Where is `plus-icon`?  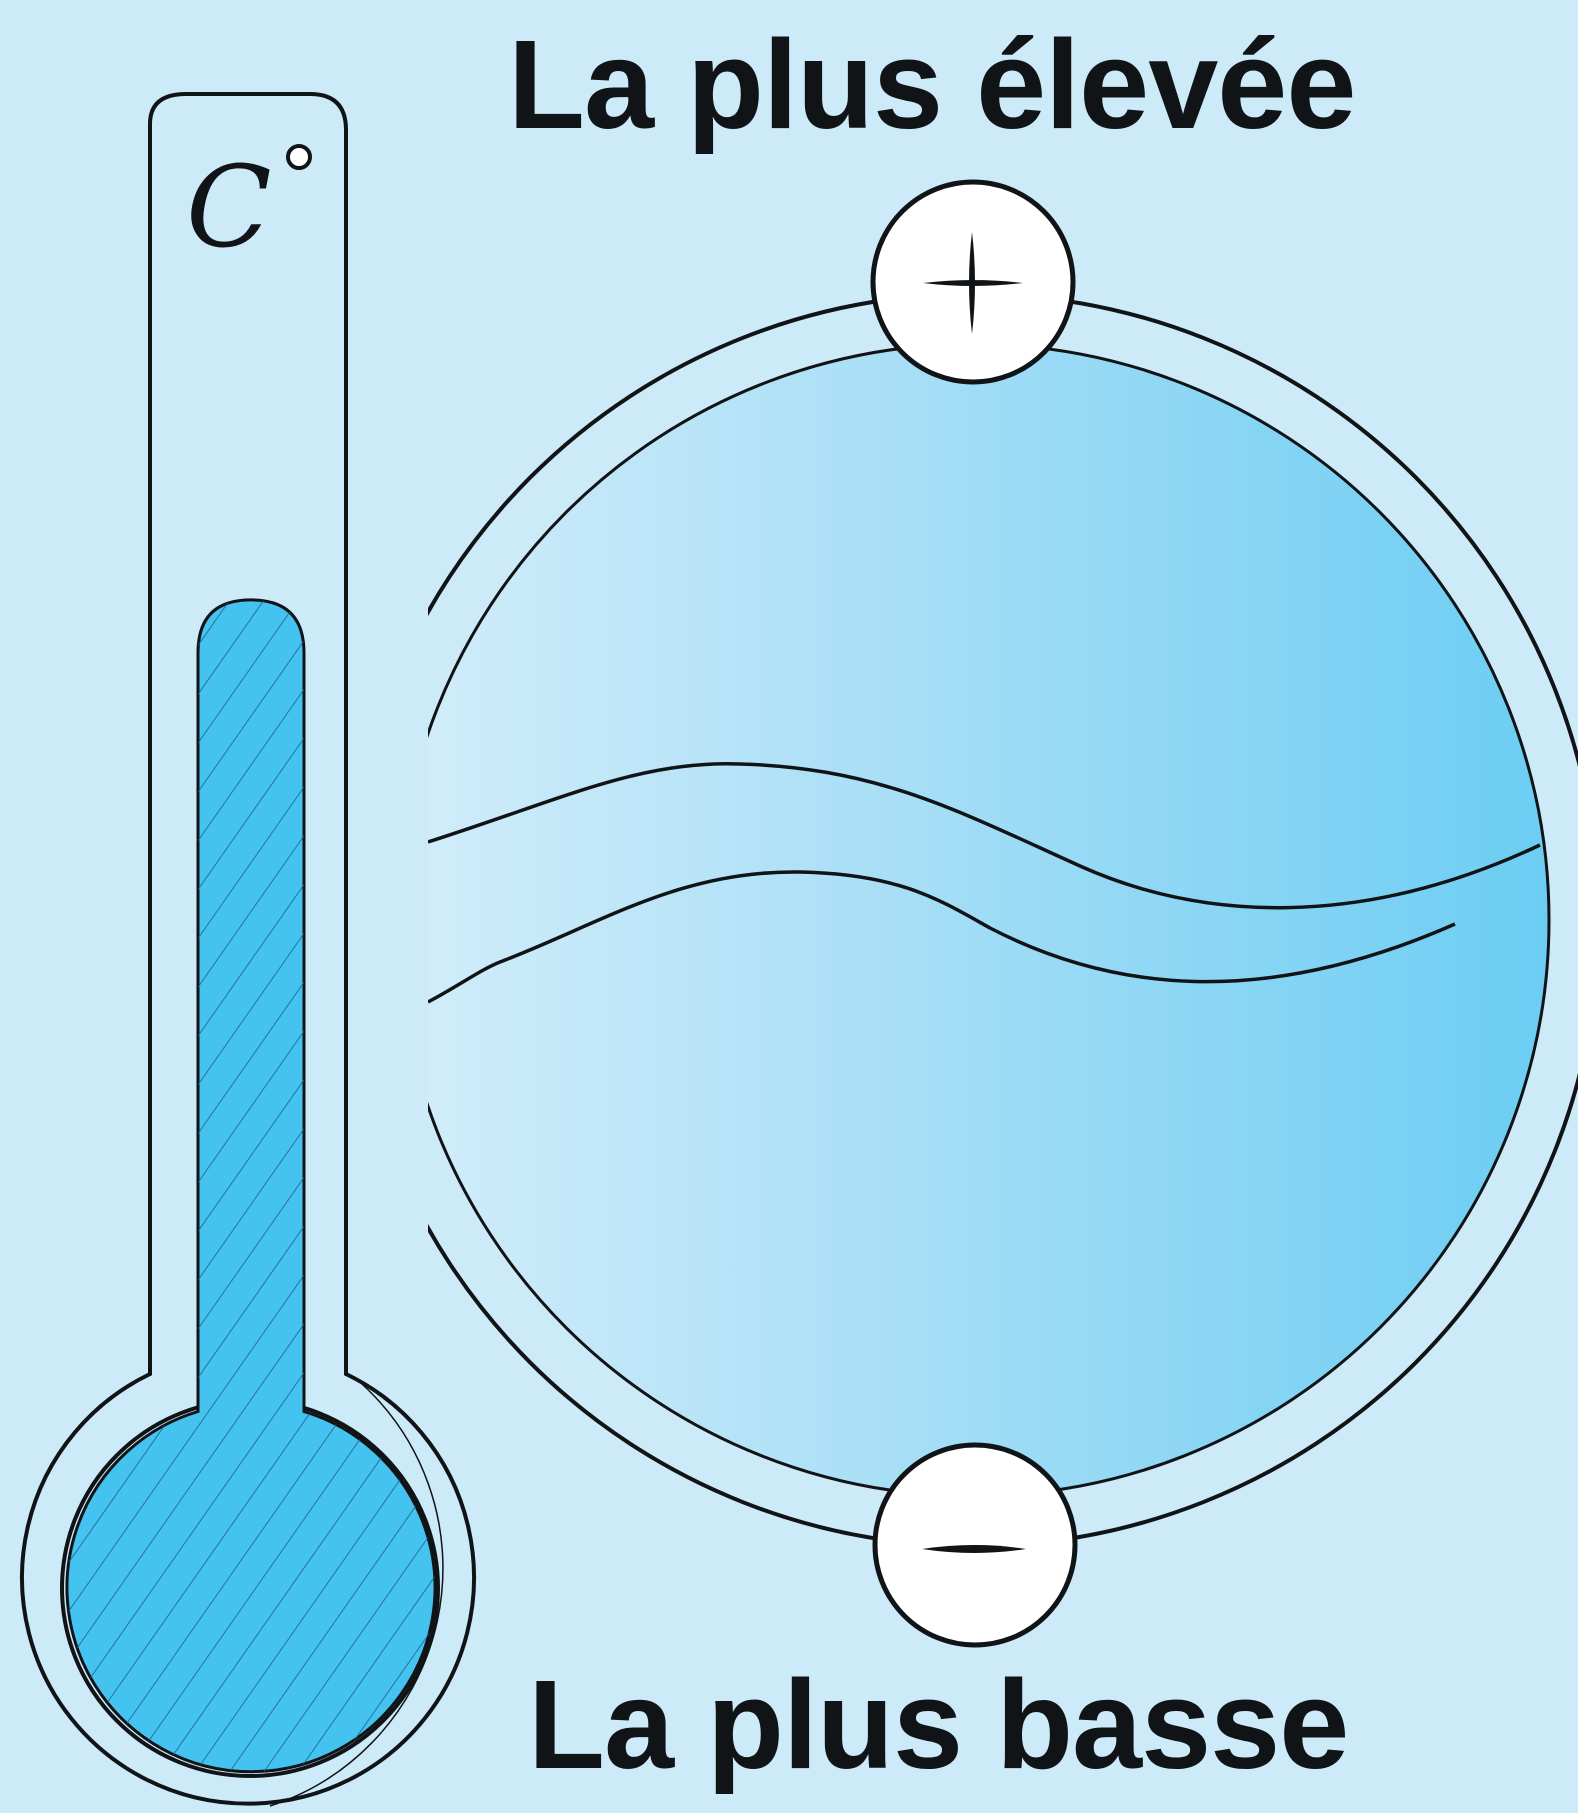 plus-icon is located at coordinates (973, 283).